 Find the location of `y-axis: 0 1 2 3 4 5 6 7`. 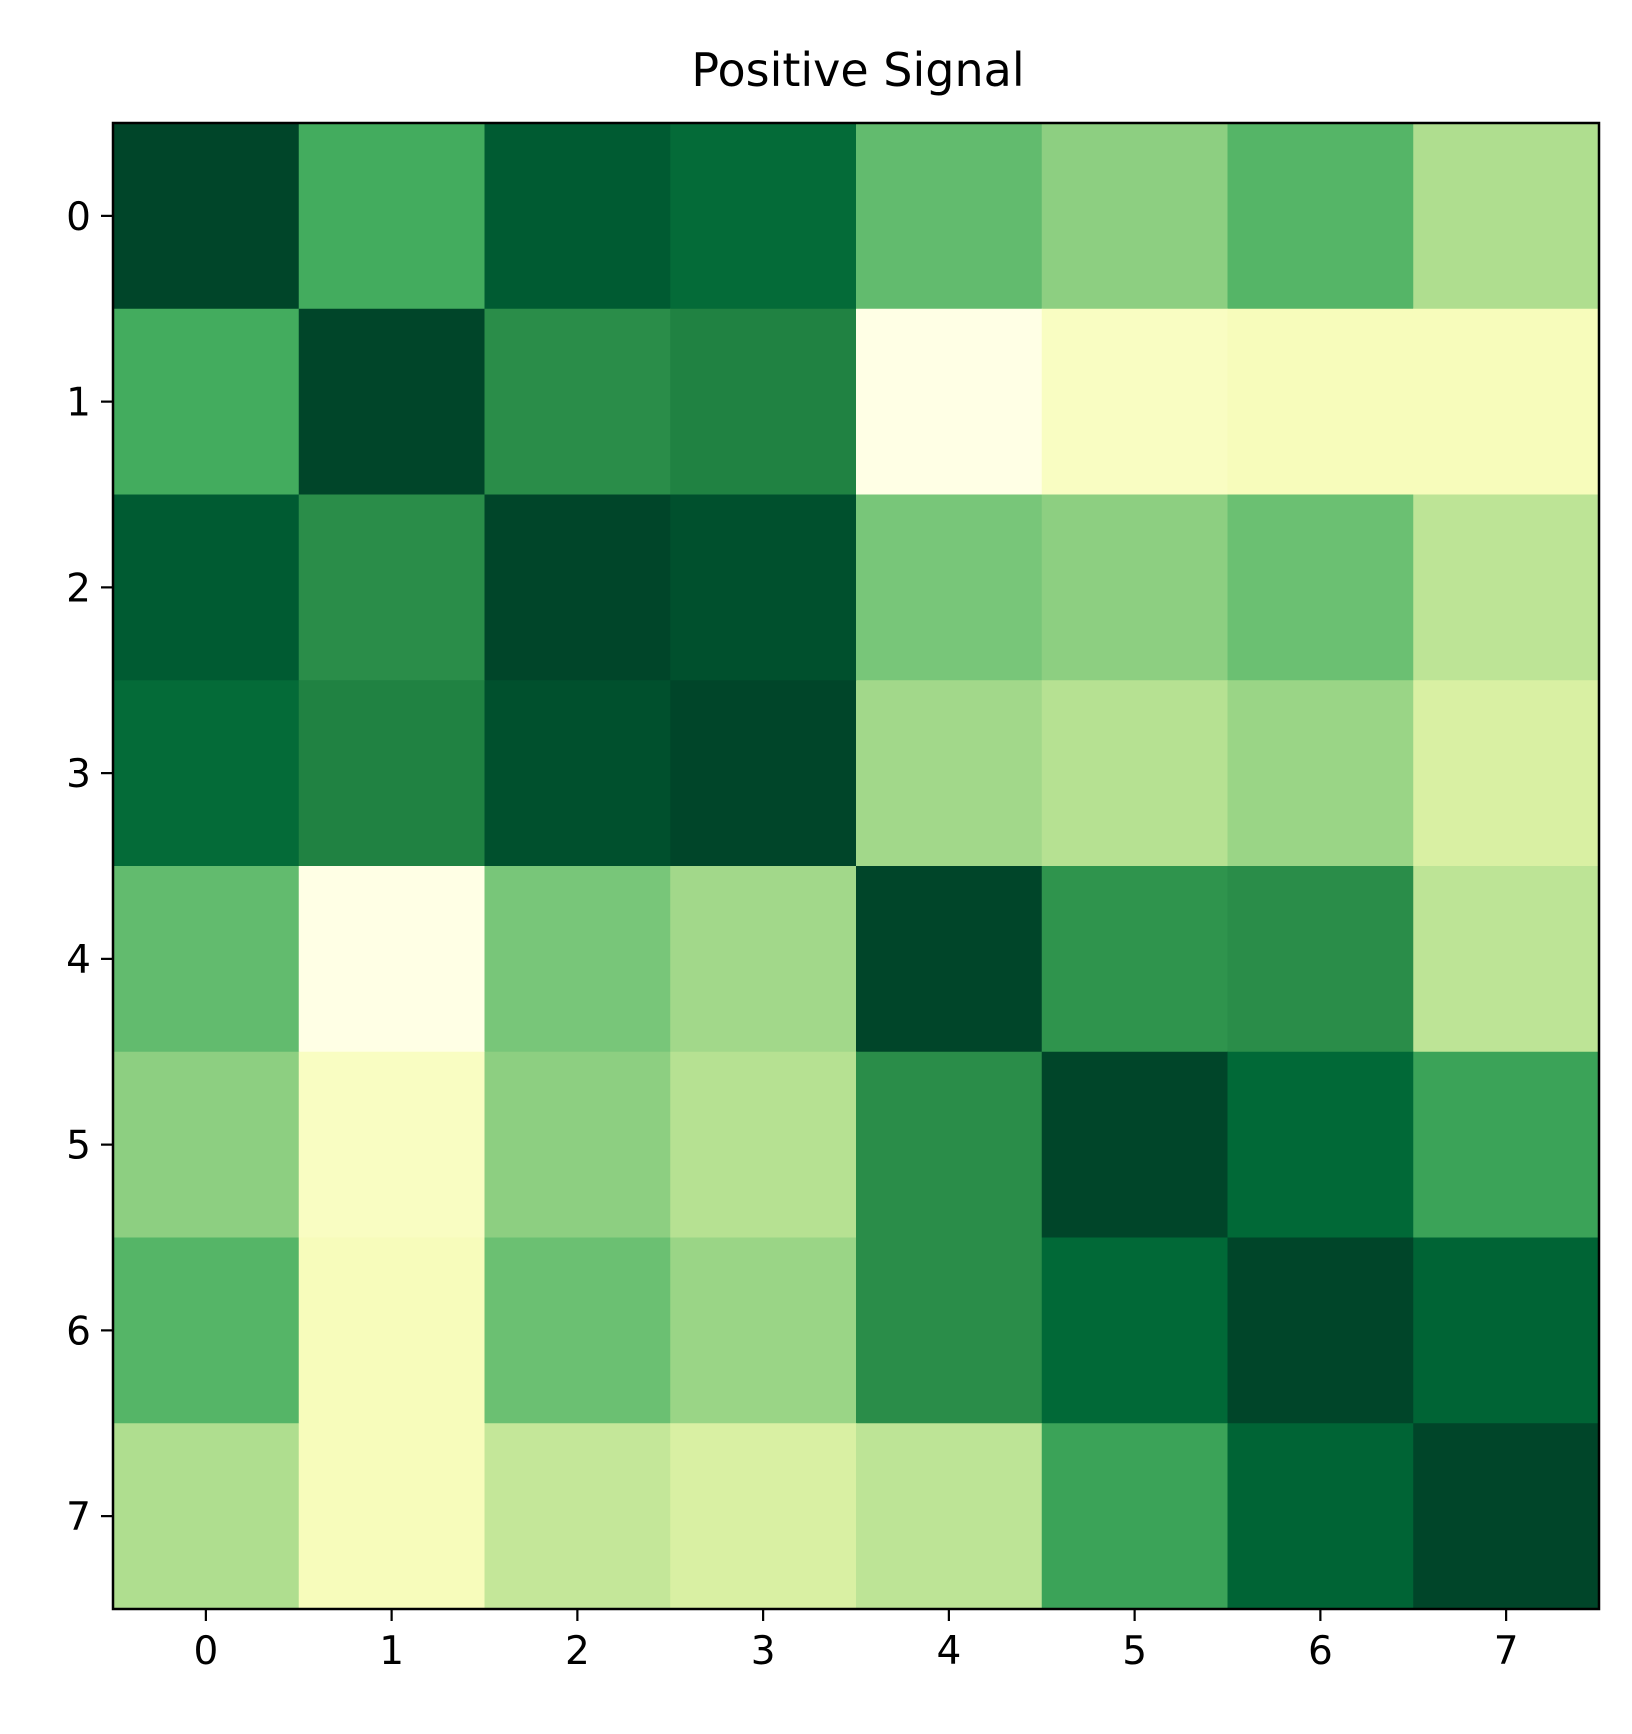

y-axis: 0 1 2 3 4 5 6 7 is located at coordinates (89, 867).